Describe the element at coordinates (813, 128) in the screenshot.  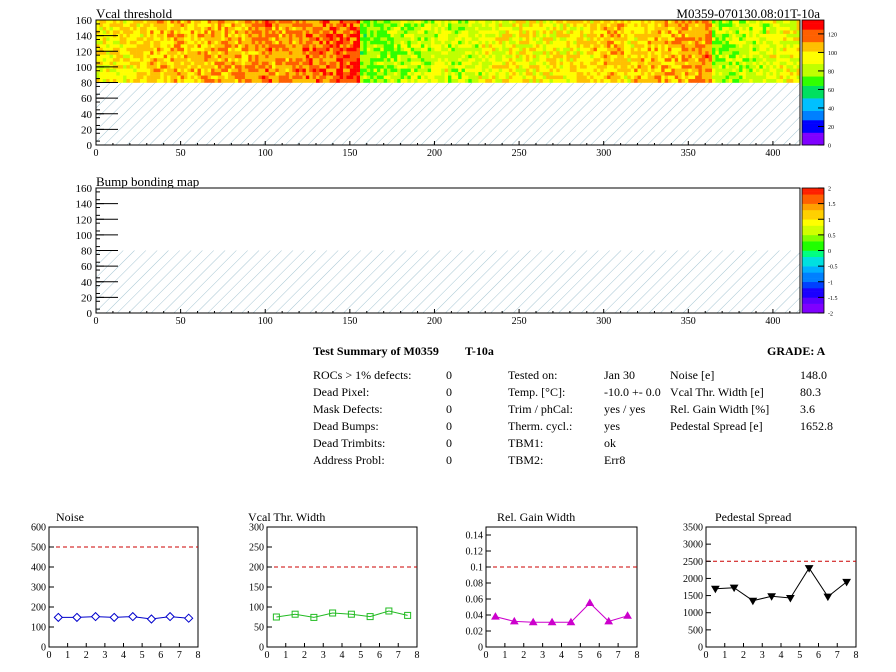
I see `color-scale-band` at that location.